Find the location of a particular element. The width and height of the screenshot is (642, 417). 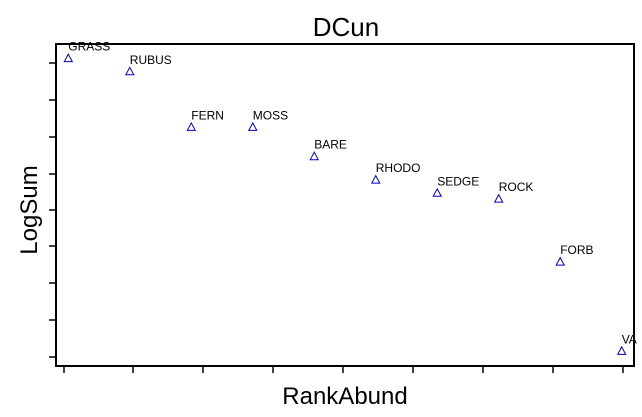

point-label-forb: FORB is located at coordinates (576, 250).